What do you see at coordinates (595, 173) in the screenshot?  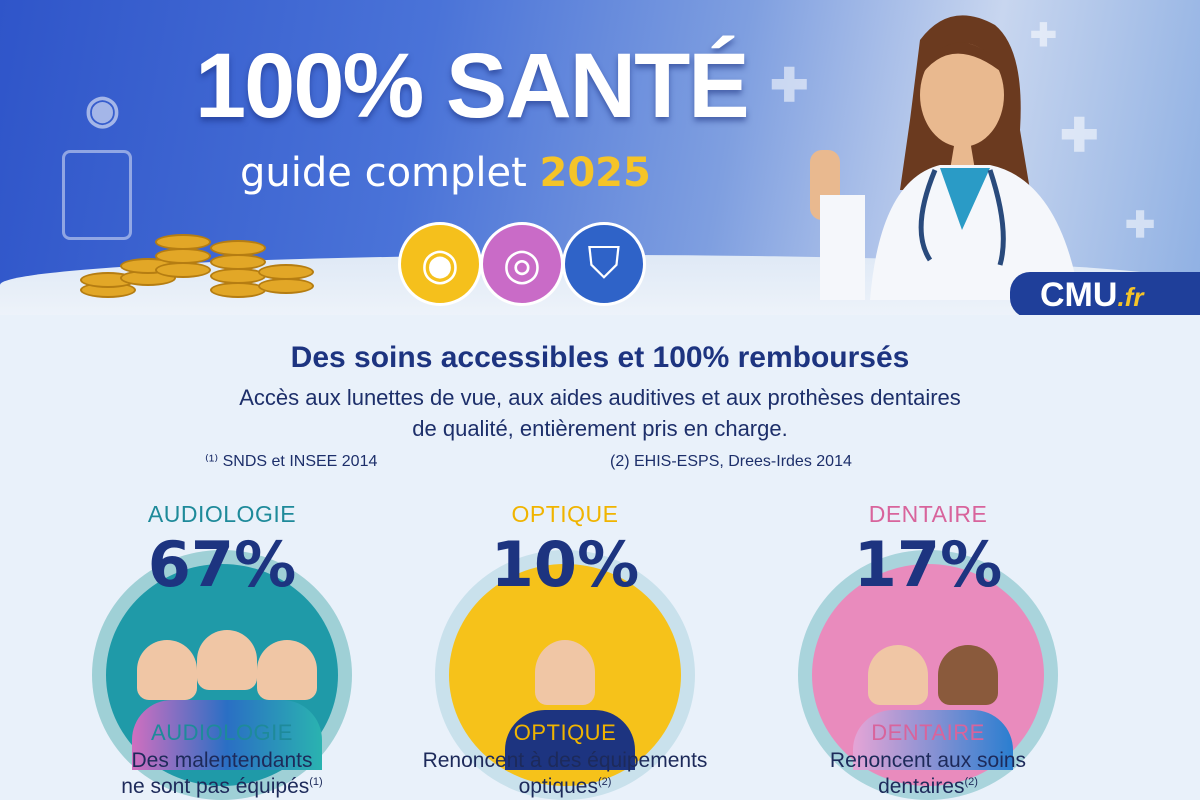 I see `subtitle-year: 2025` at bounding box center [595, 173].